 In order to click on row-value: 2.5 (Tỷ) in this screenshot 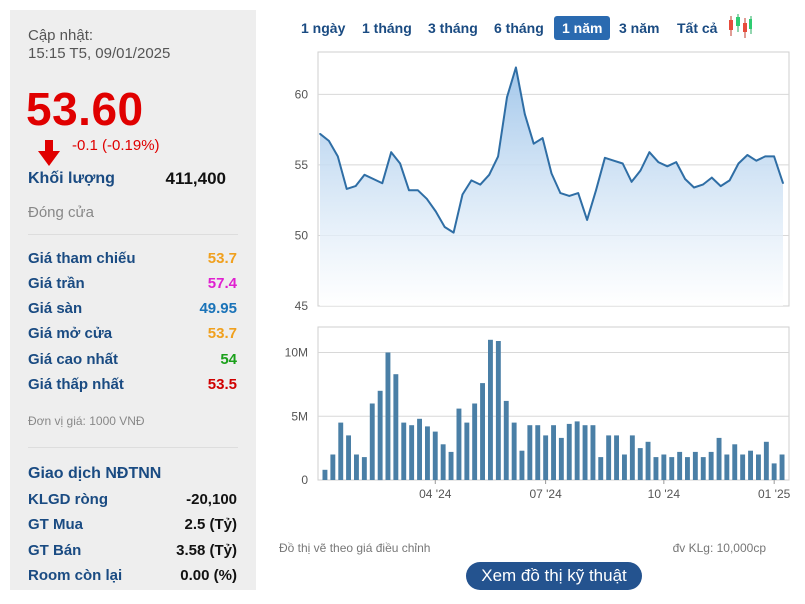, I will do `click(210, 524)`.